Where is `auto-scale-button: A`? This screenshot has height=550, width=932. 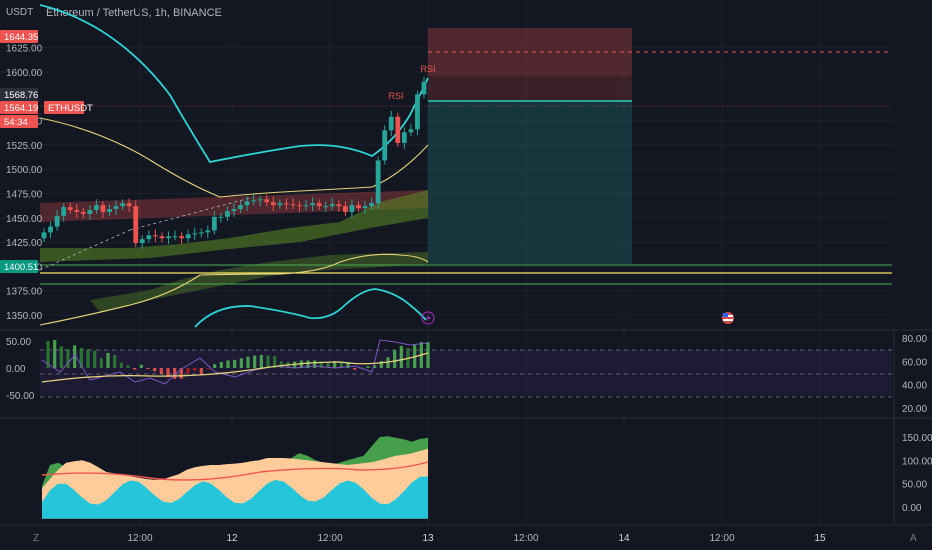 auto-scale-button: A is located at coordinates (913, 538).